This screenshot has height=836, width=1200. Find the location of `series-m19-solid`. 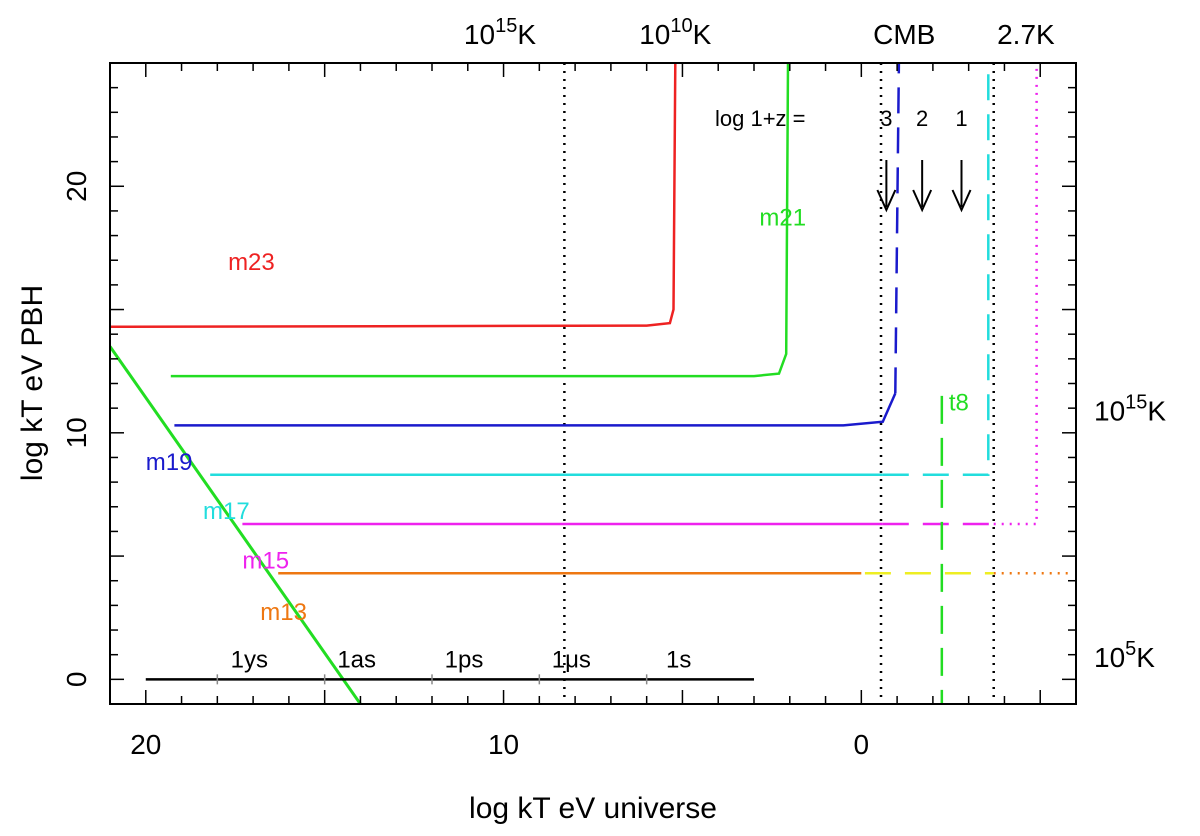

series-m19-solid is located at coordinates (535, 409).